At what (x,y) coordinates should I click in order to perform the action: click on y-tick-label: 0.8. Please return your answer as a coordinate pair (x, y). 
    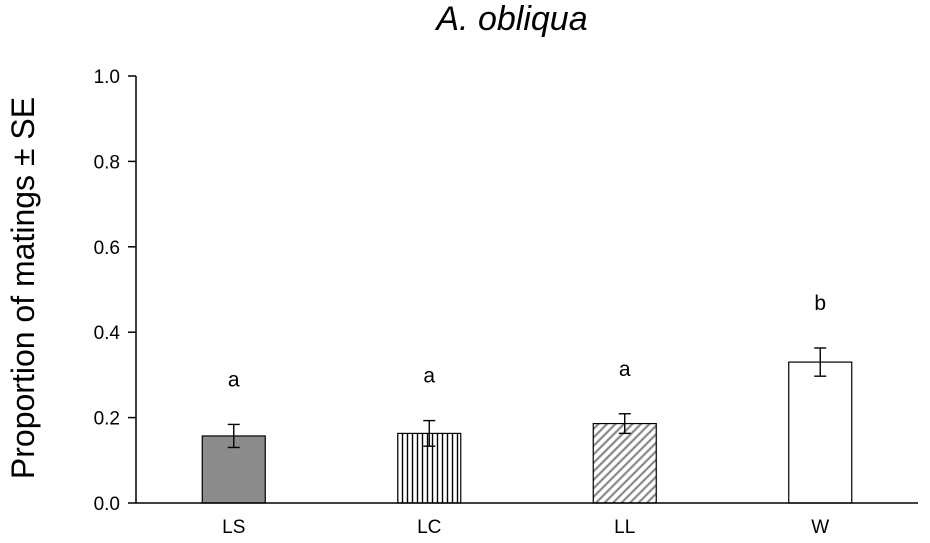
    Looking at the image, I should click on (107, 162).